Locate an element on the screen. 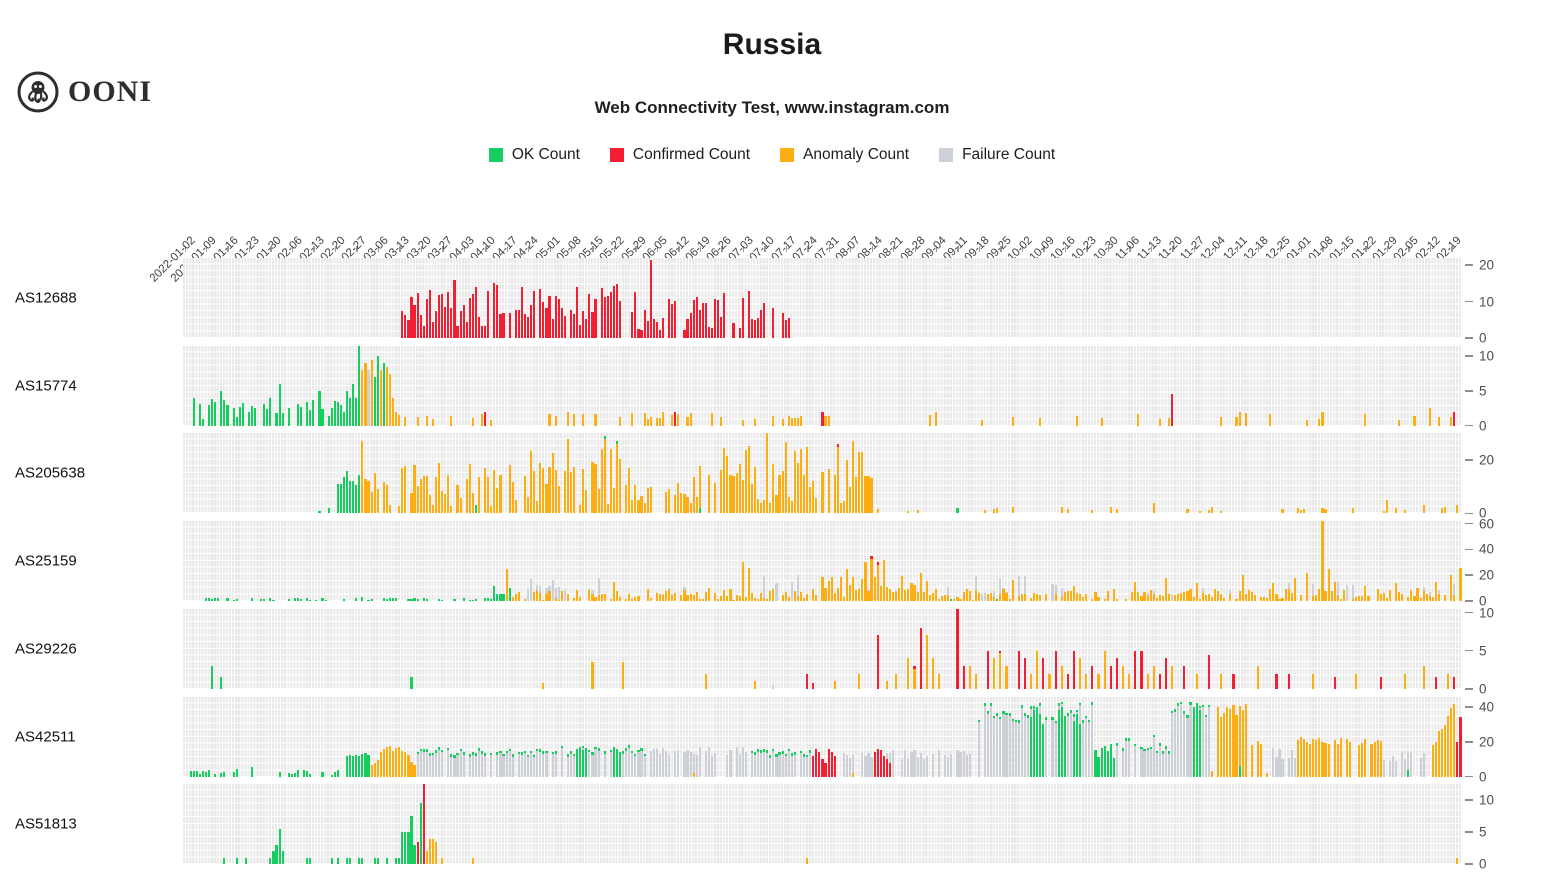  y-tick-mark is located at coordinates (1469, 301).